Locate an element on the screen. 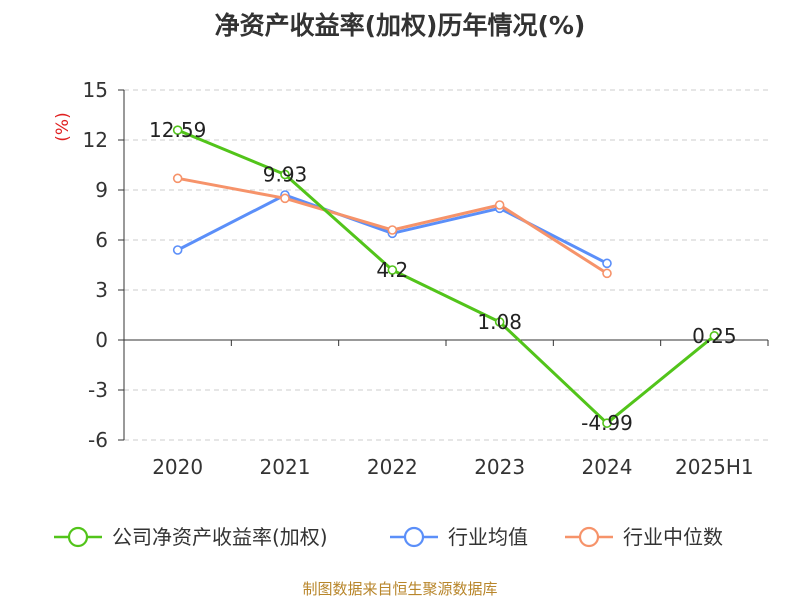  data-label: 4.2 is located at coordinates (392, 270).